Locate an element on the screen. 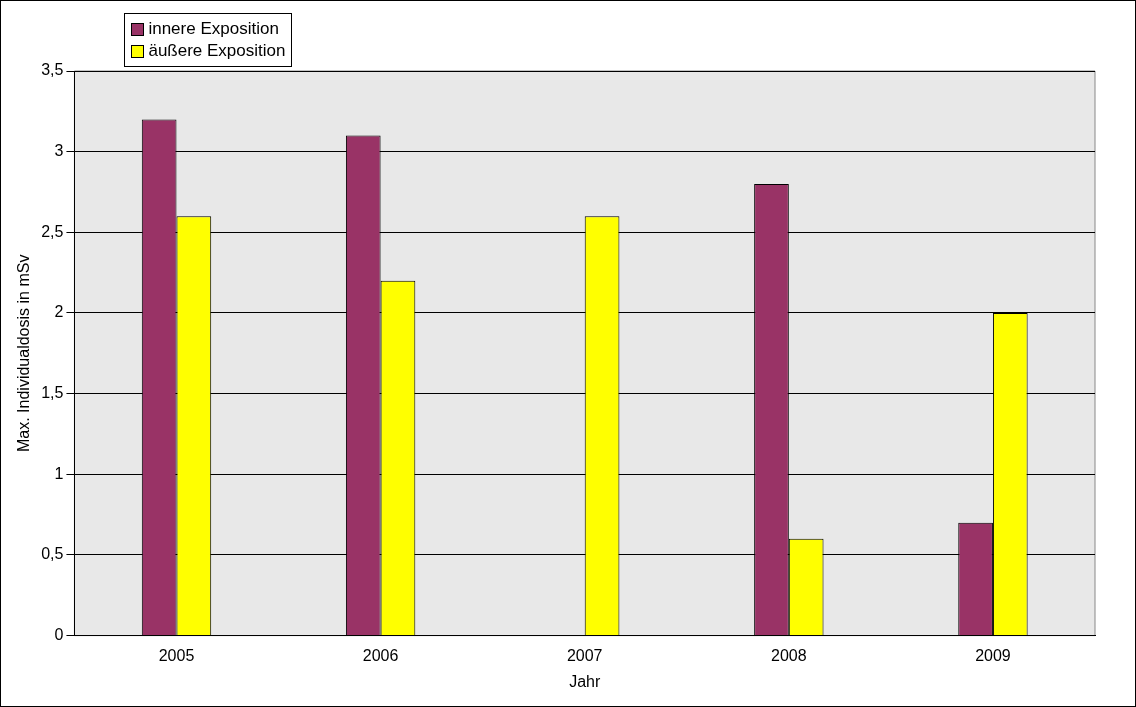 The width and height of the screenshot is (1136, 707). y-tick-label: 3 is located at coordinates (59, 151).